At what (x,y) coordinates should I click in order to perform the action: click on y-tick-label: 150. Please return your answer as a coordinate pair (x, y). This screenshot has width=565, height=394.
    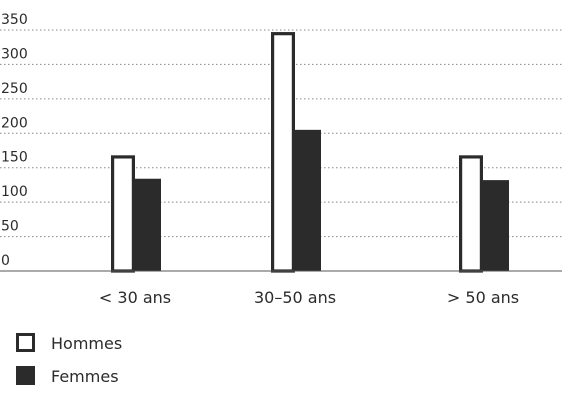
    Looking at the image, I should click on (14, 158).